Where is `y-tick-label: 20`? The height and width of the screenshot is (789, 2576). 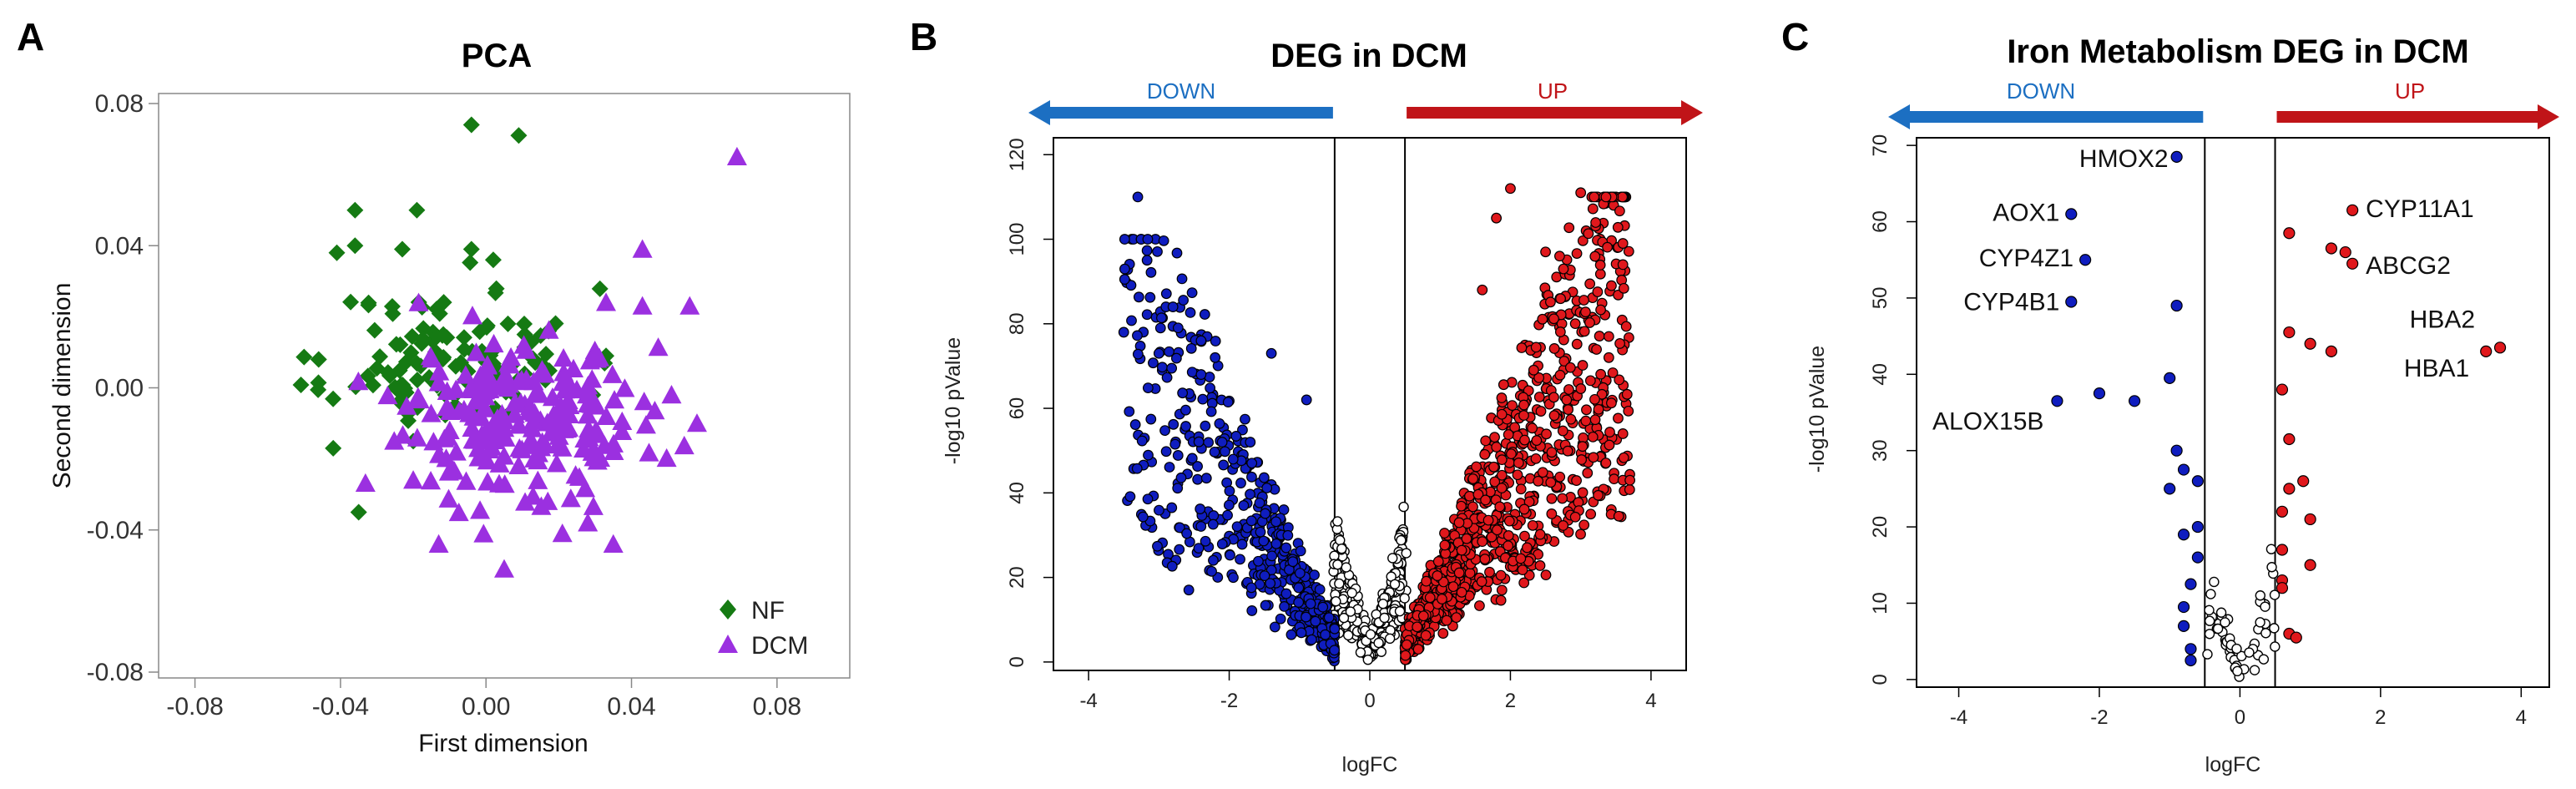
y-tick-label: 20 is located at coordinates (1881, 527).